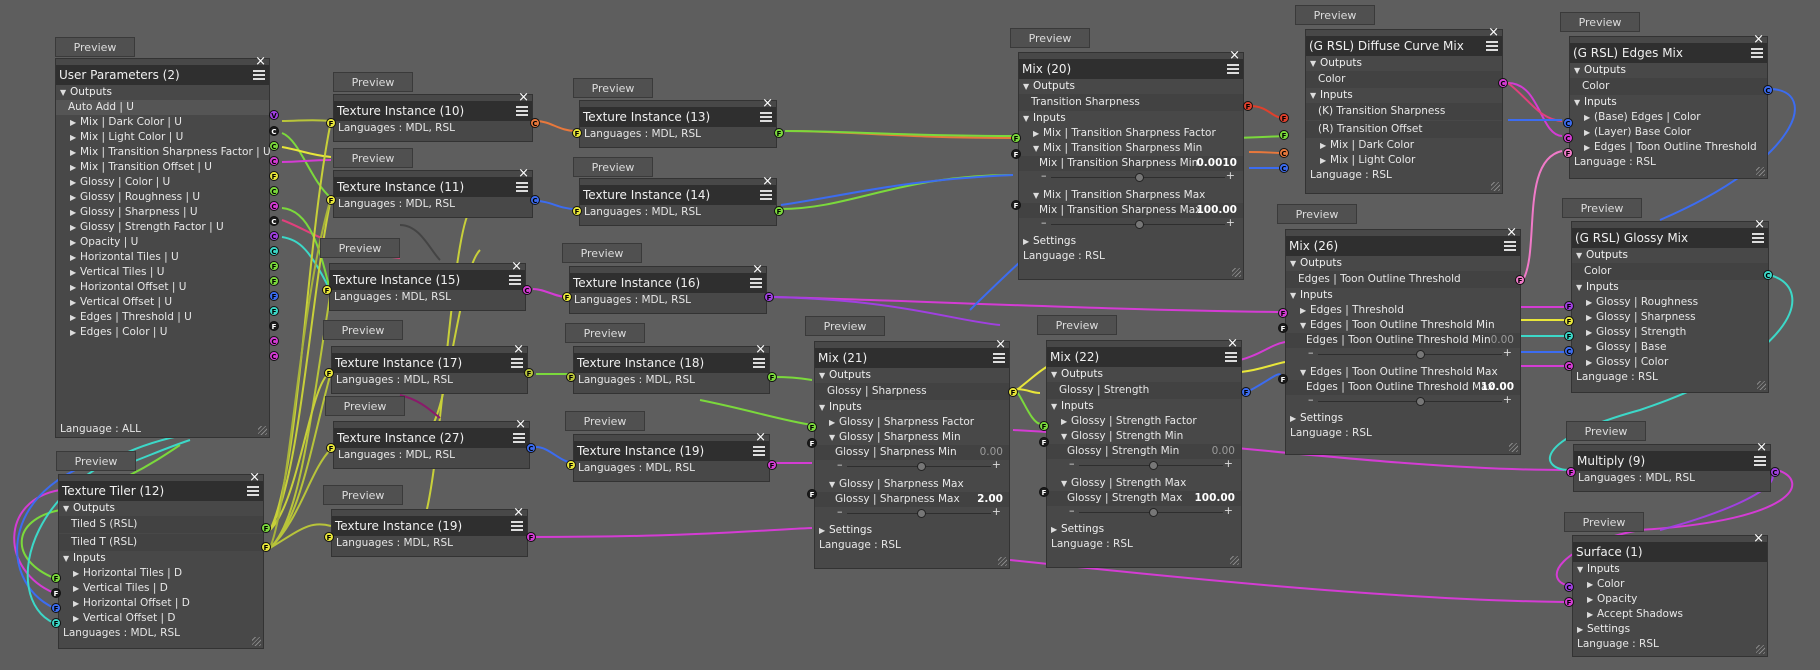  Describe the element at coordinates (1119, 195) in the screenshot. I see `input-transition-sharpness-max: ▼ Mix | Transition Sharpness Max` at that location.